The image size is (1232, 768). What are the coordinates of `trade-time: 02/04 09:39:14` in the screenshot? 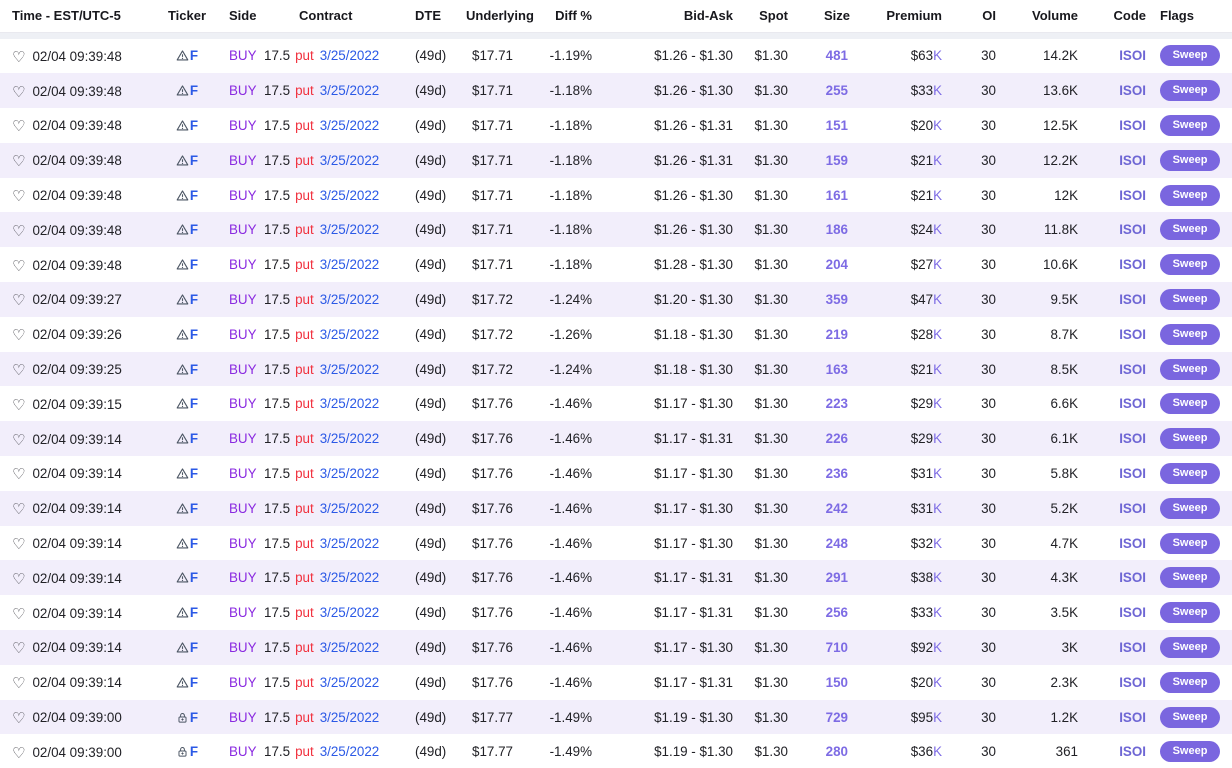 It's located at (77, 509).